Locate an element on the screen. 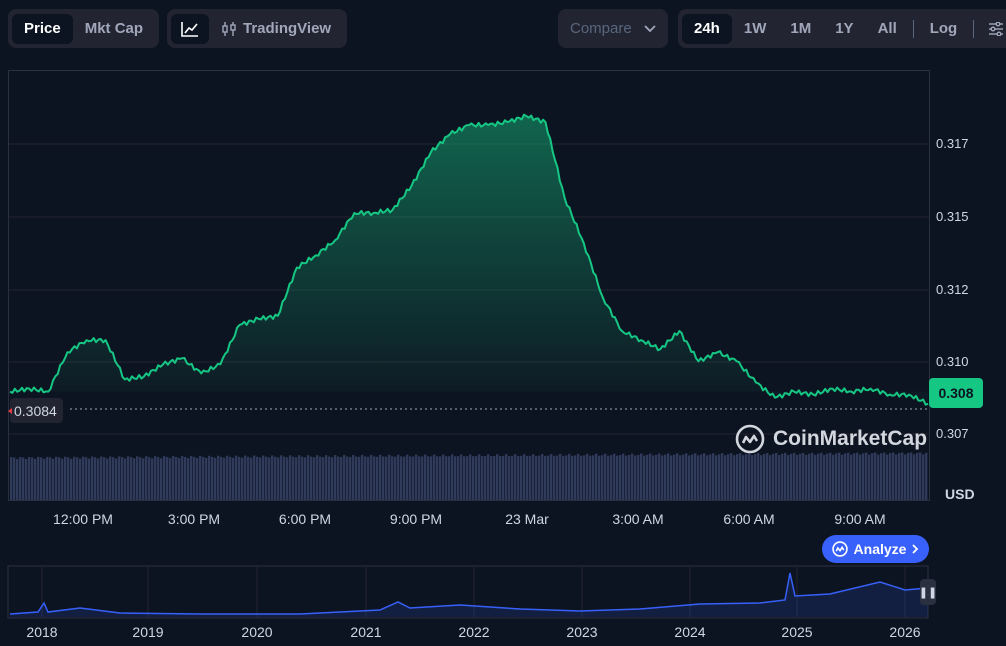 This screenshot has width=1006, height=646. line-chart-button is located at coordinates (190, 28).